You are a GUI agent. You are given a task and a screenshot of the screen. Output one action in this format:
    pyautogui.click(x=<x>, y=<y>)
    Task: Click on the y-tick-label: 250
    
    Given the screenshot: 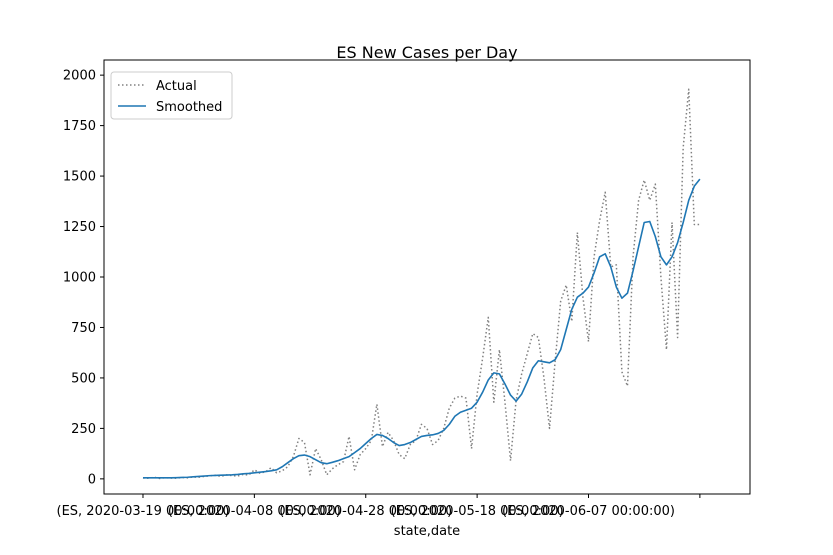 What is the action you would take?
    pyautogui.click(x=83, y=429)
    